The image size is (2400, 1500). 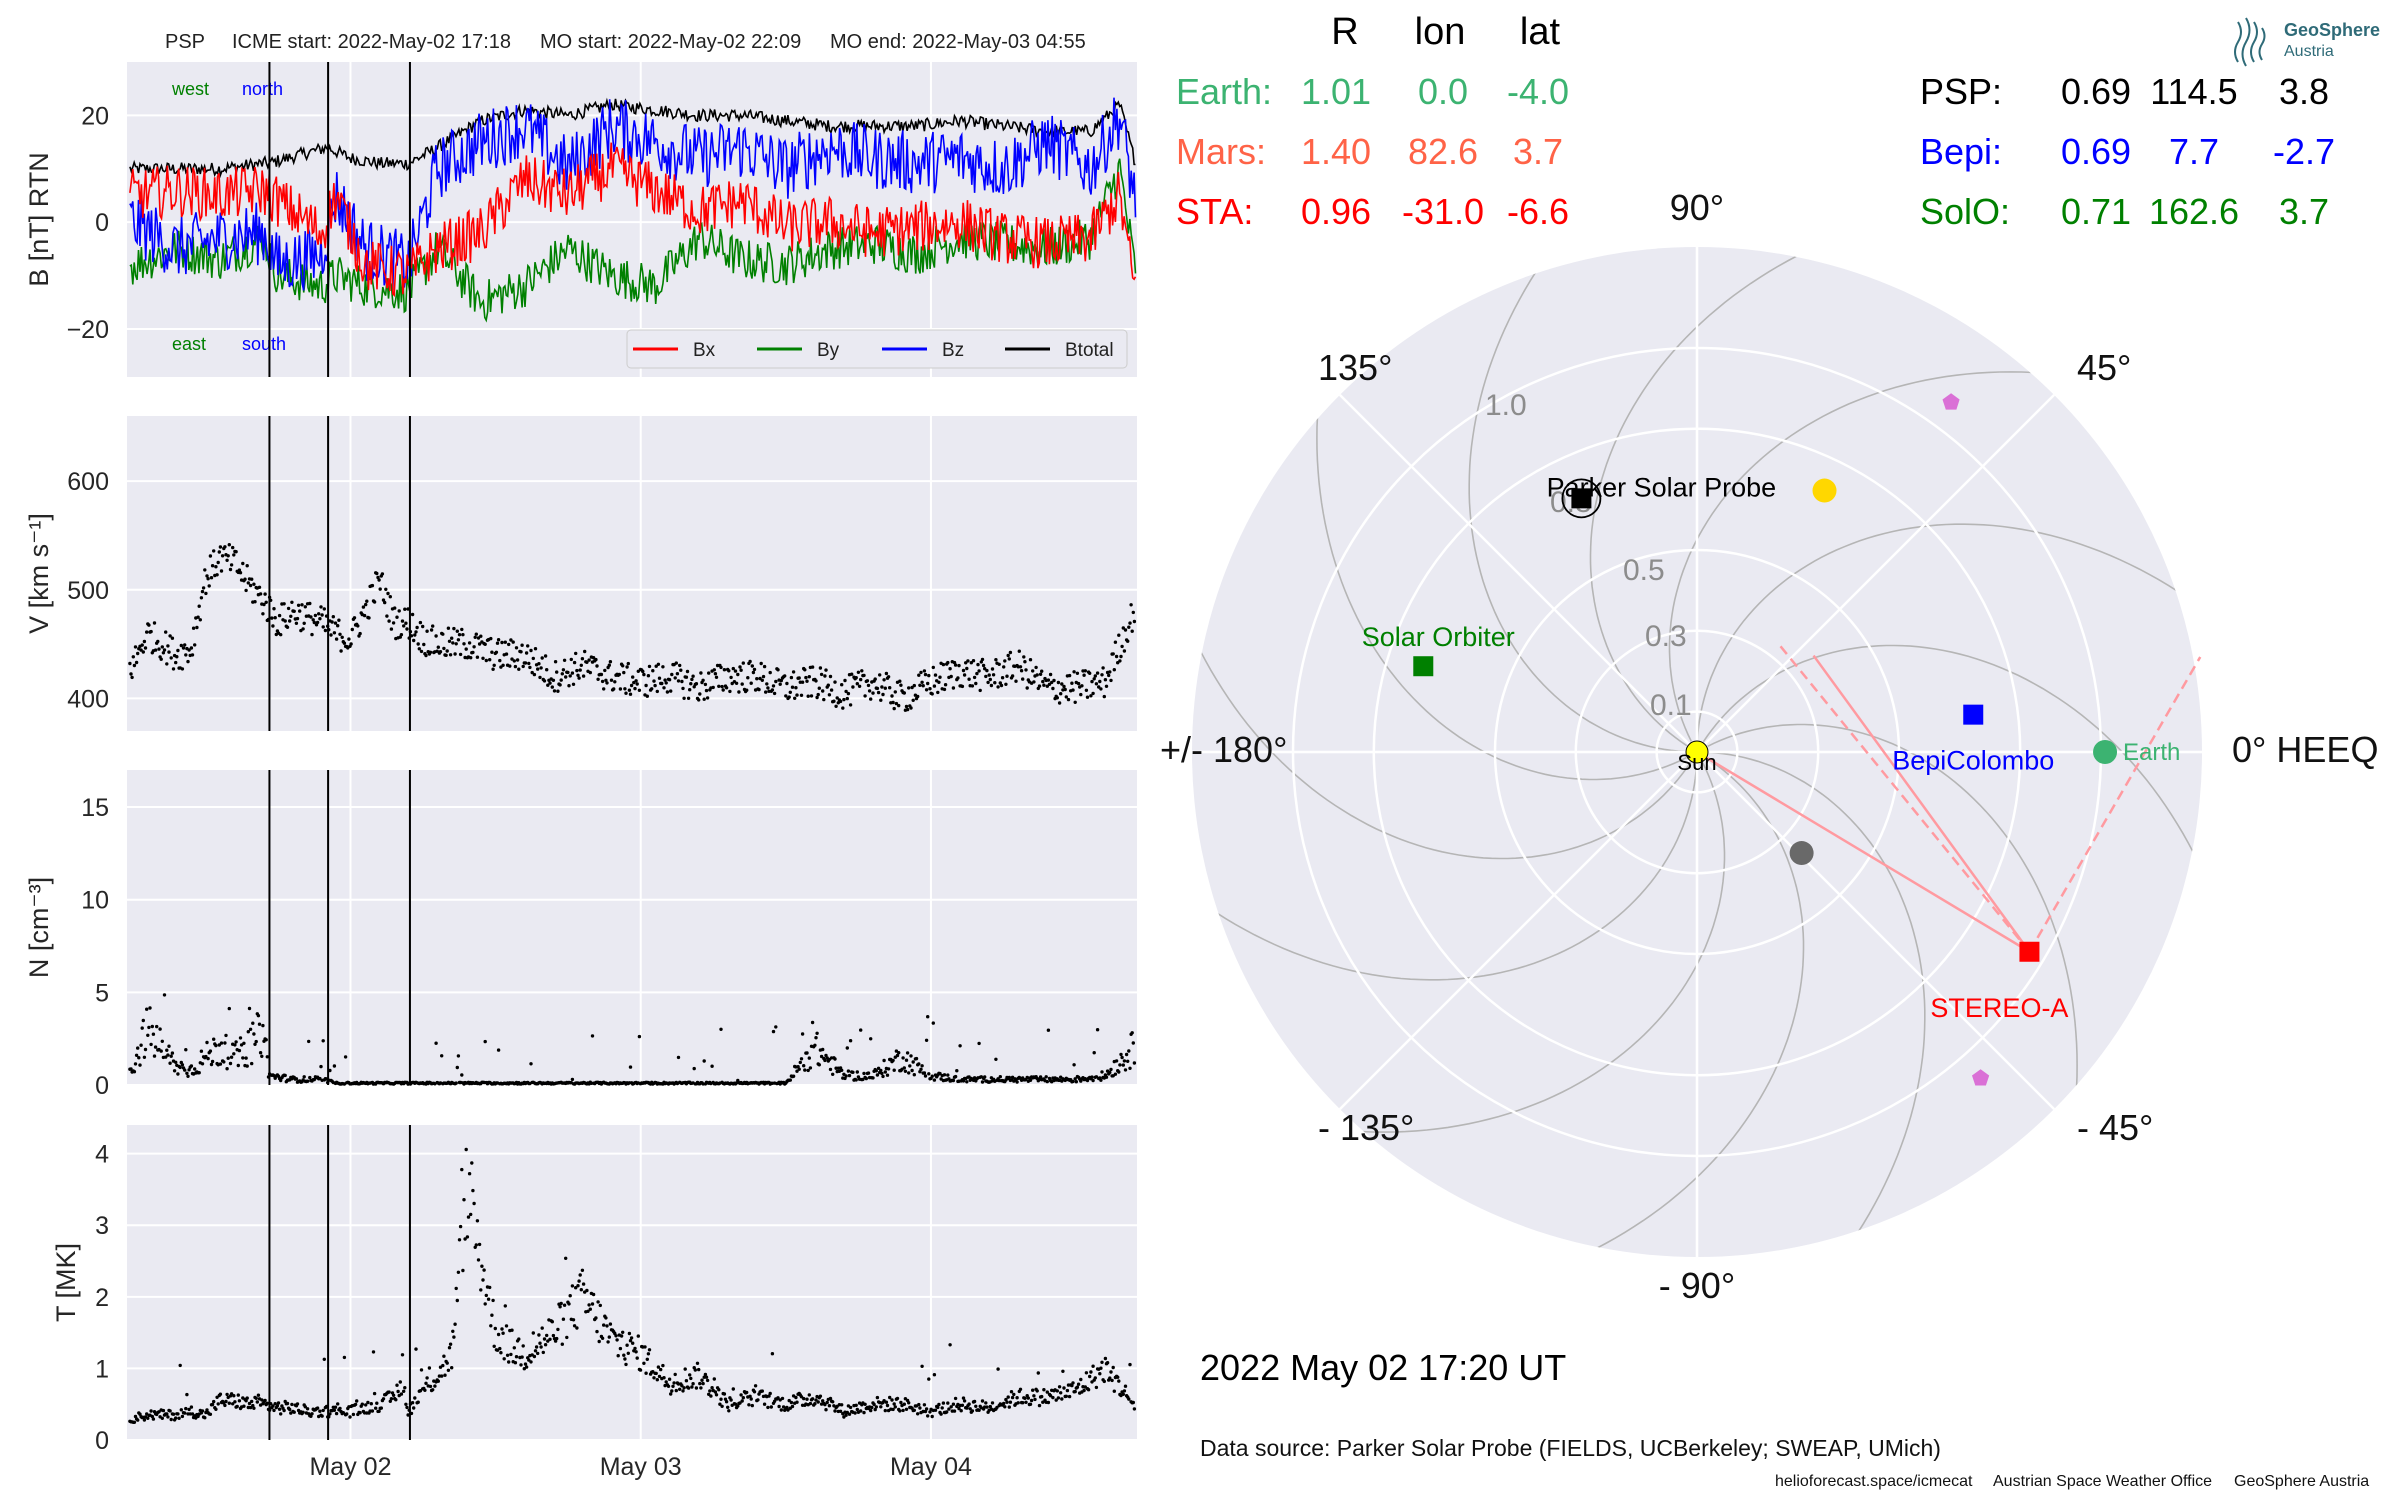 I want to click on geosphere-logo: GeoSphere Austria, so click(x=2307, y=42).